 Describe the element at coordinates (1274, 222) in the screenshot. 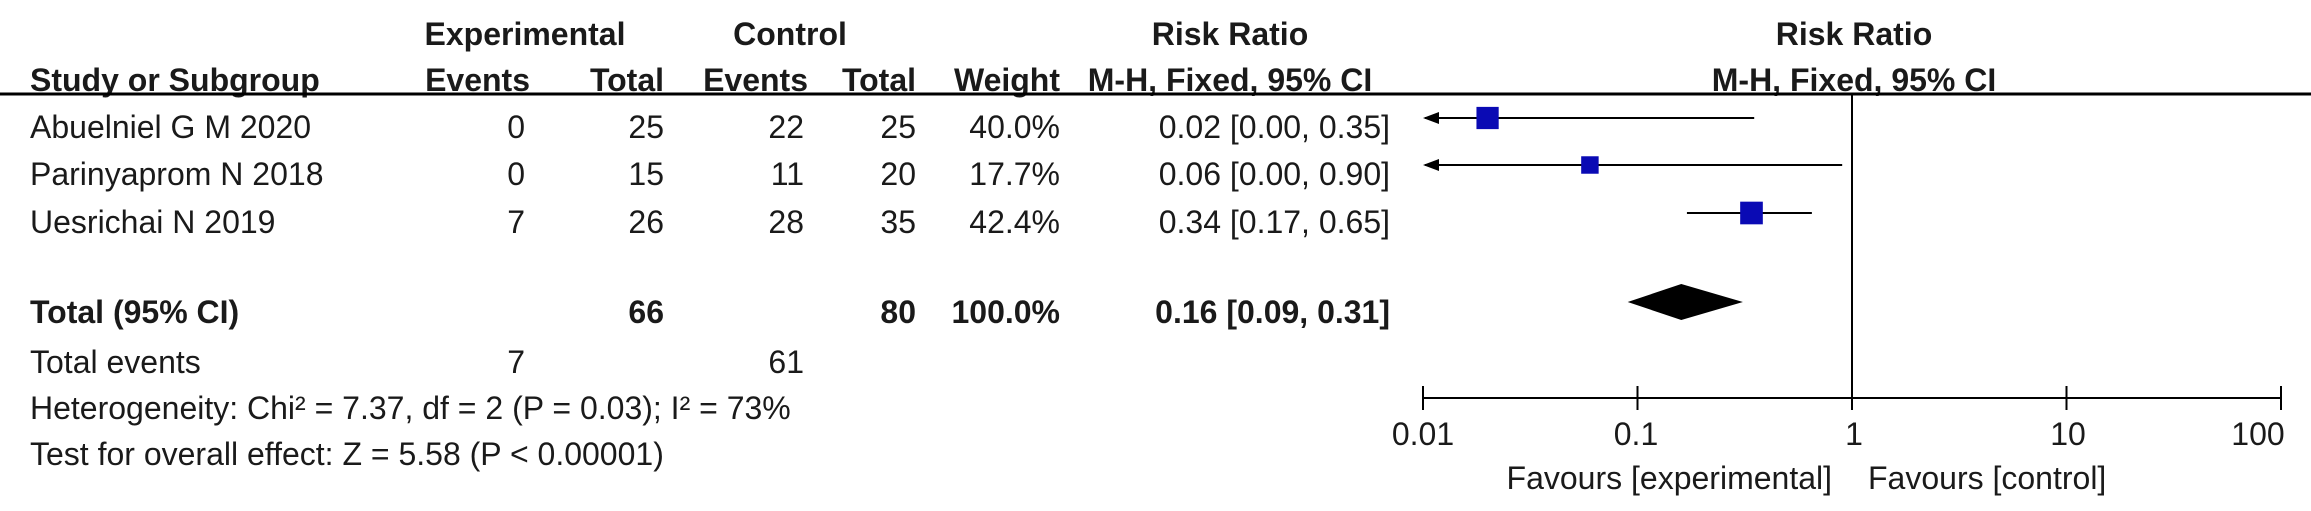

I see `ci-text: 0.34 [0.17, 0.65]` at that location.